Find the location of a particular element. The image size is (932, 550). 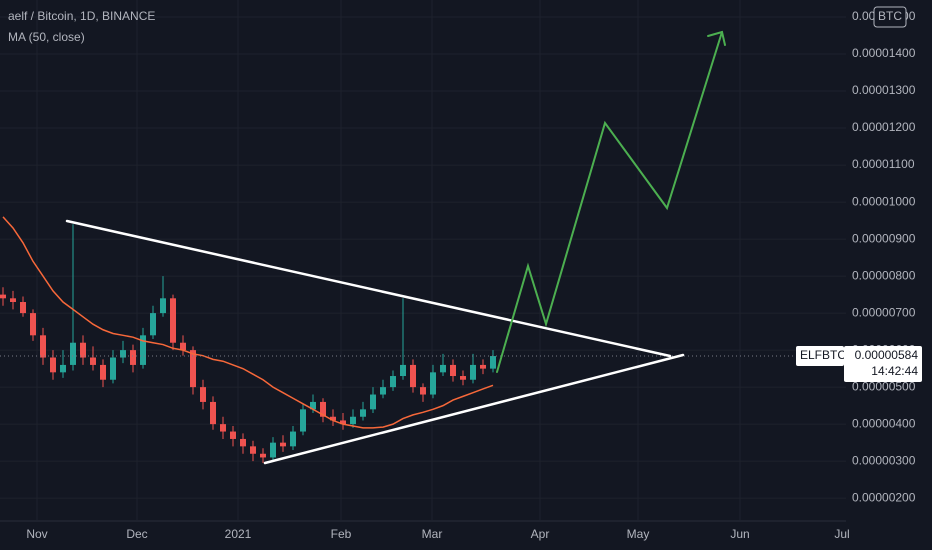

trend-line is located at coordinates (474, 409).